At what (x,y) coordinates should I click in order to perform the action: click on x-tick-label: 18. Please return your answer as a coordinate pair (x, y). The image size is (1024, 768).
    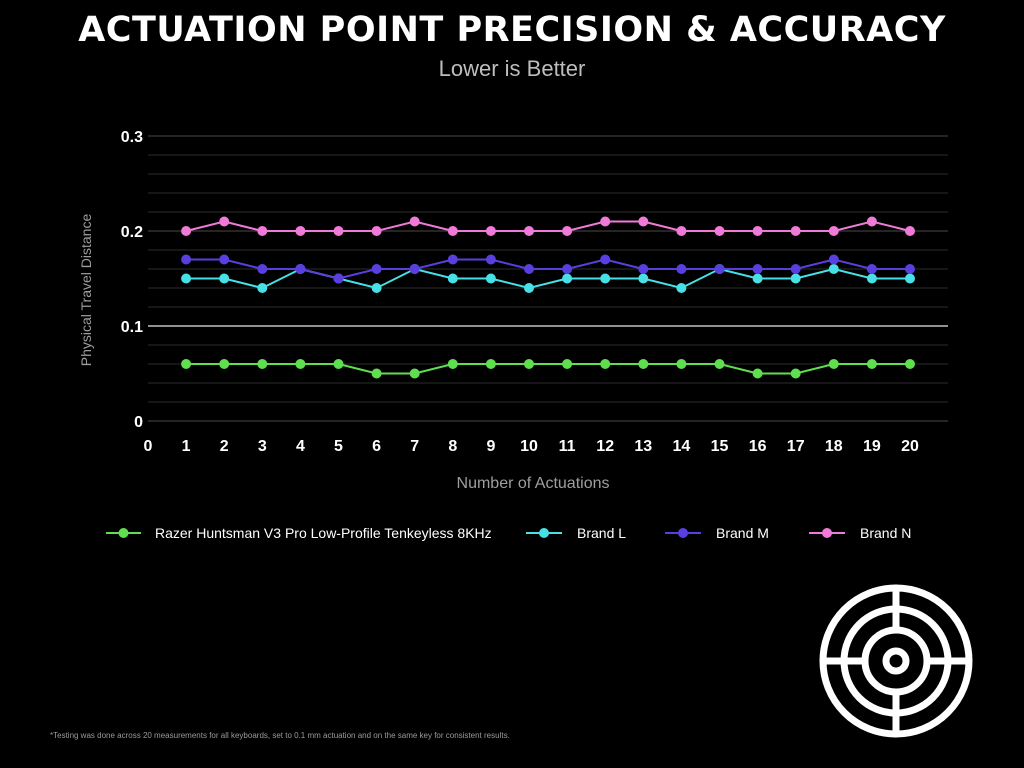
    Looking at the image, I should click on (834, 446).